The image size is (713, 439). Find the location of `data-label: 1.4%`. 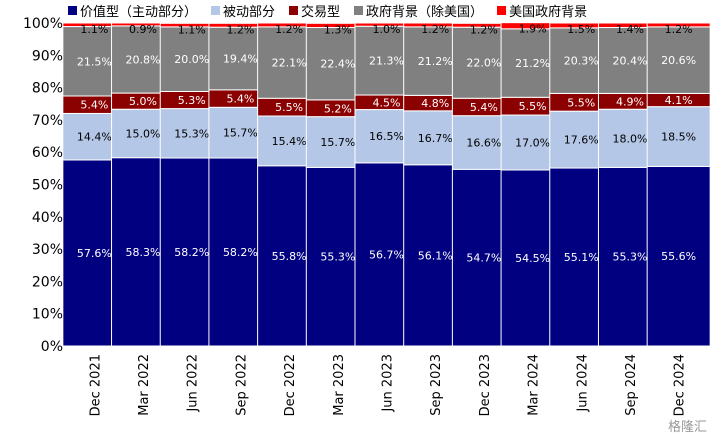

data-label: 1.4% is located at coordinates (630, 29).